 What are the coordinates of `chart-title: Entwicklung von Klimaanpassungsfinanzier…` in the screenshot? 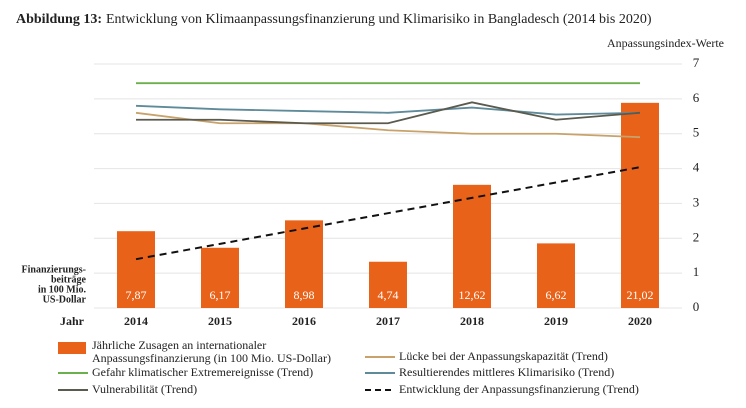 It's located at (379, 19).